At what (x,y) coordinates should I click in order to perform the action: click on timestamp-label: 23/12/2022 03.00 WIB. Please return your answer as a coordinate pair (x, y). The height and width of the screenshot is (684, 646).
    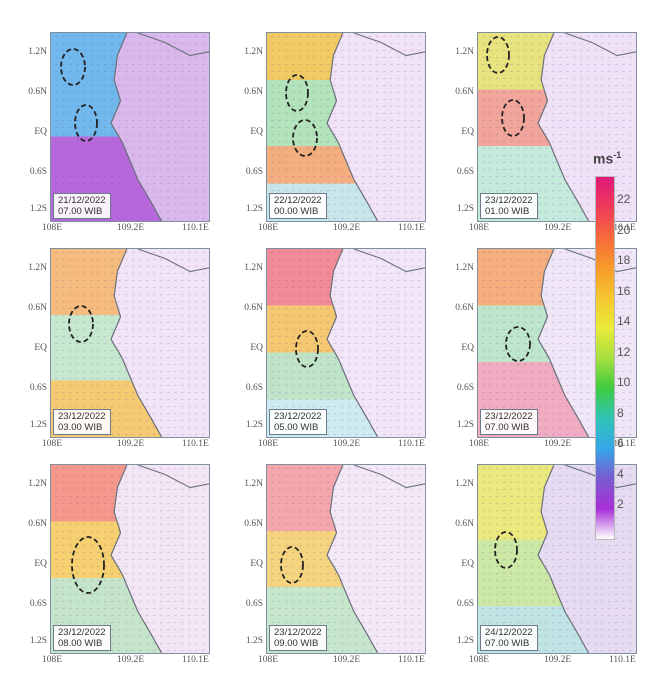
    Looking at the image, I should click on (82, 422).